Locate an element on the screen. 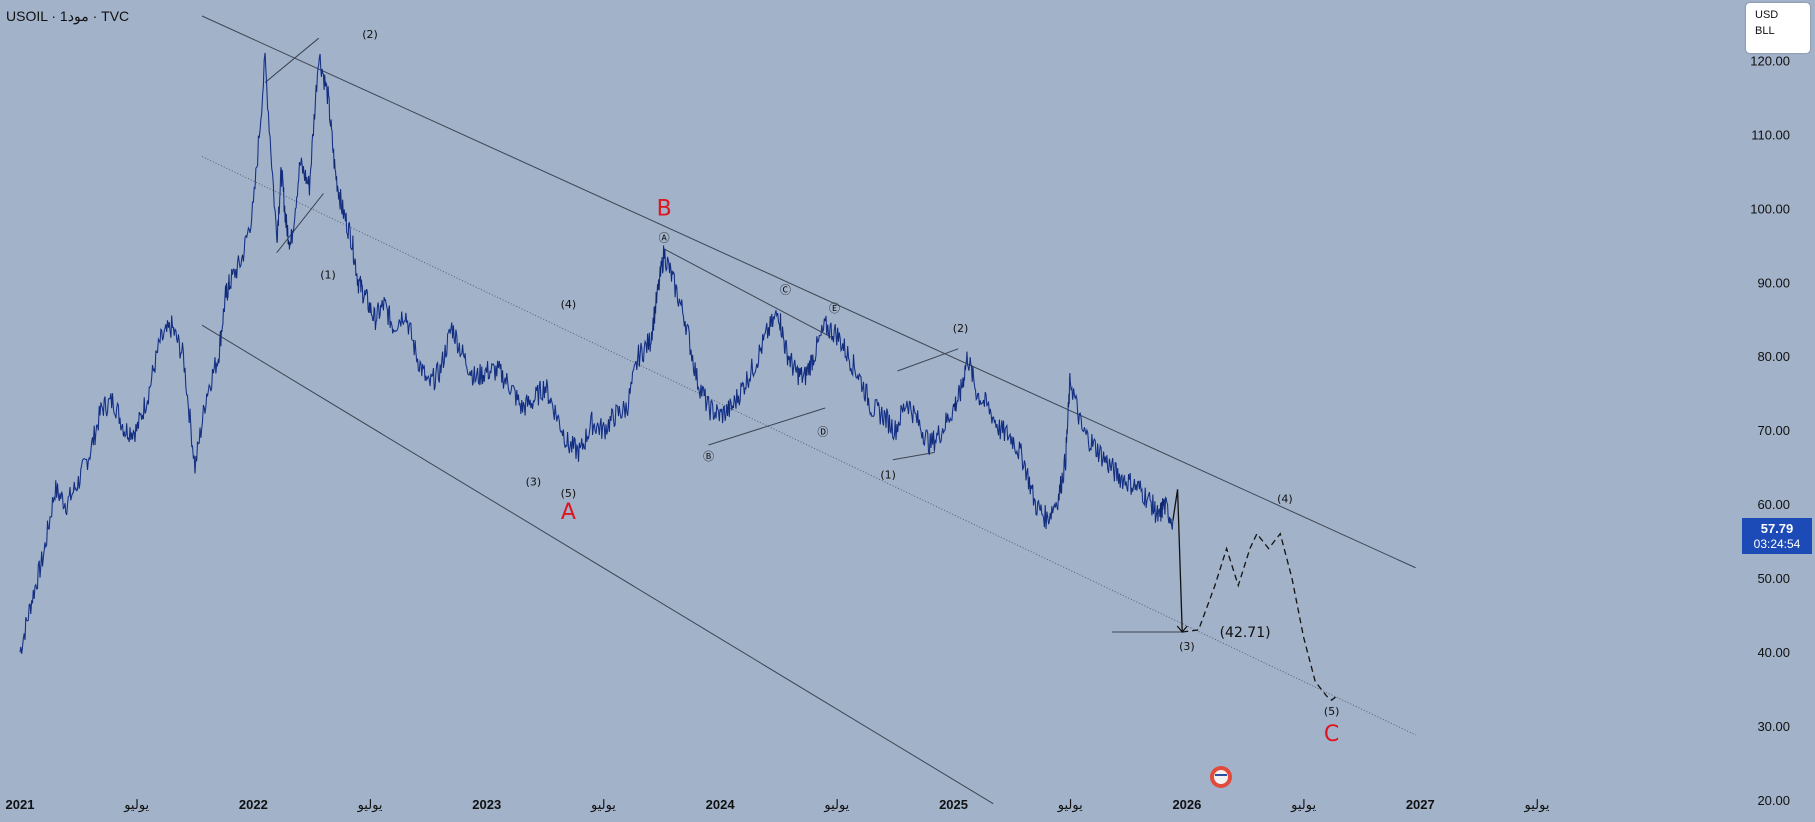 The image size is (1815, 822). symbol-title: USOIL · 1مود · TVC is located at coordinates (68, 16).